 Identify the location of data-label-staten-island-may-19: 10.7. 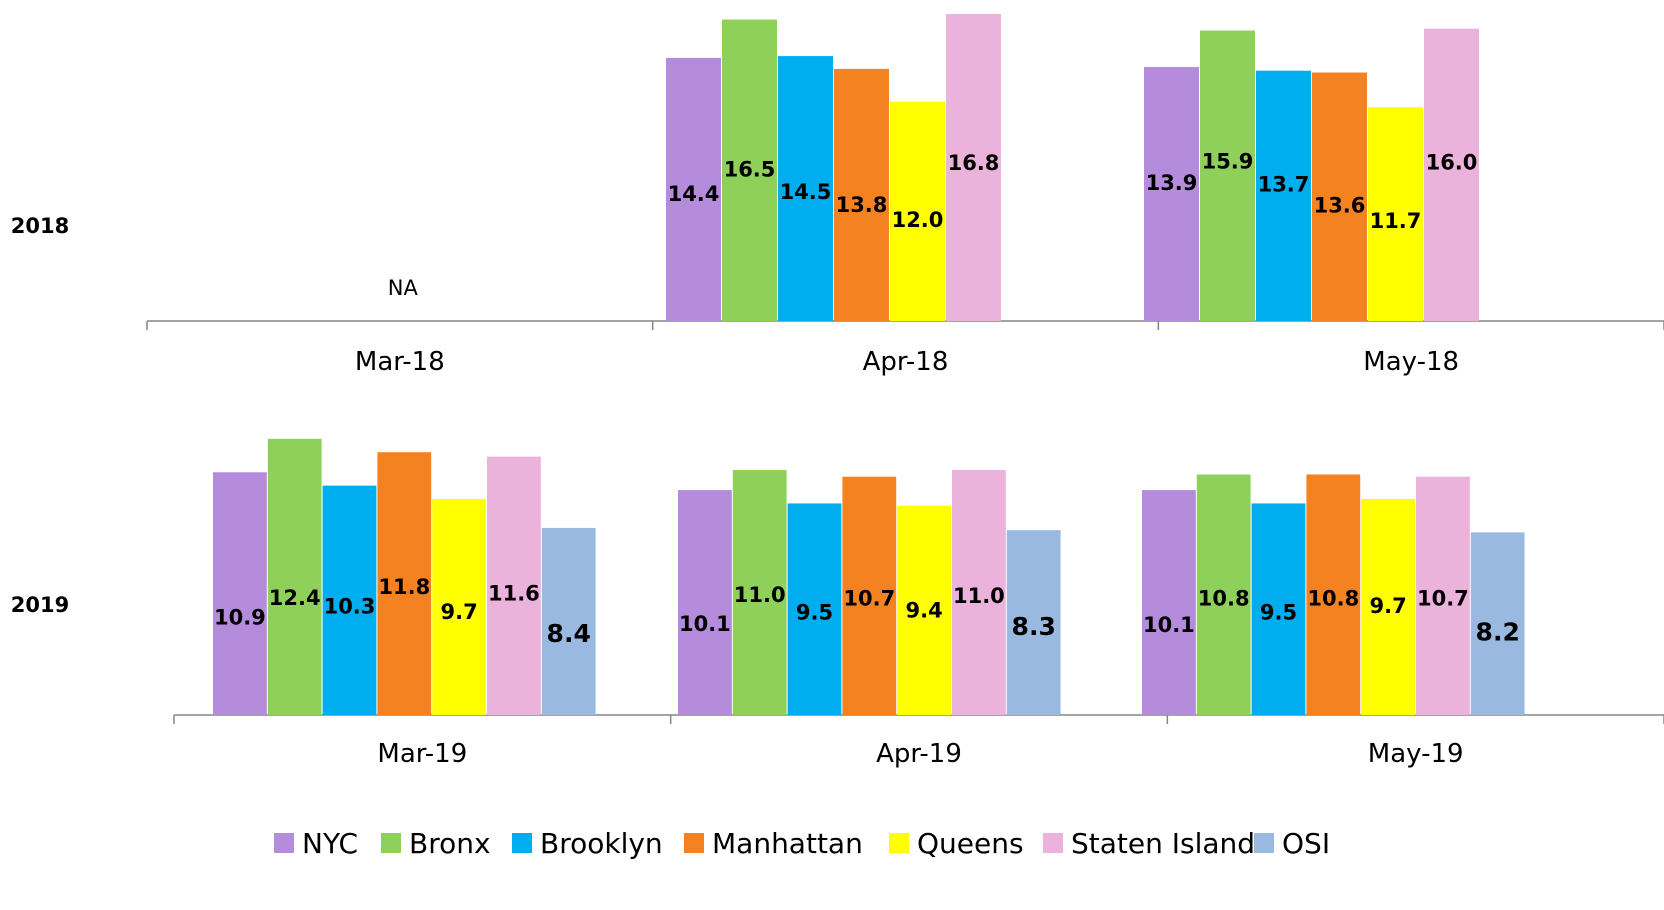
(1443, 599).